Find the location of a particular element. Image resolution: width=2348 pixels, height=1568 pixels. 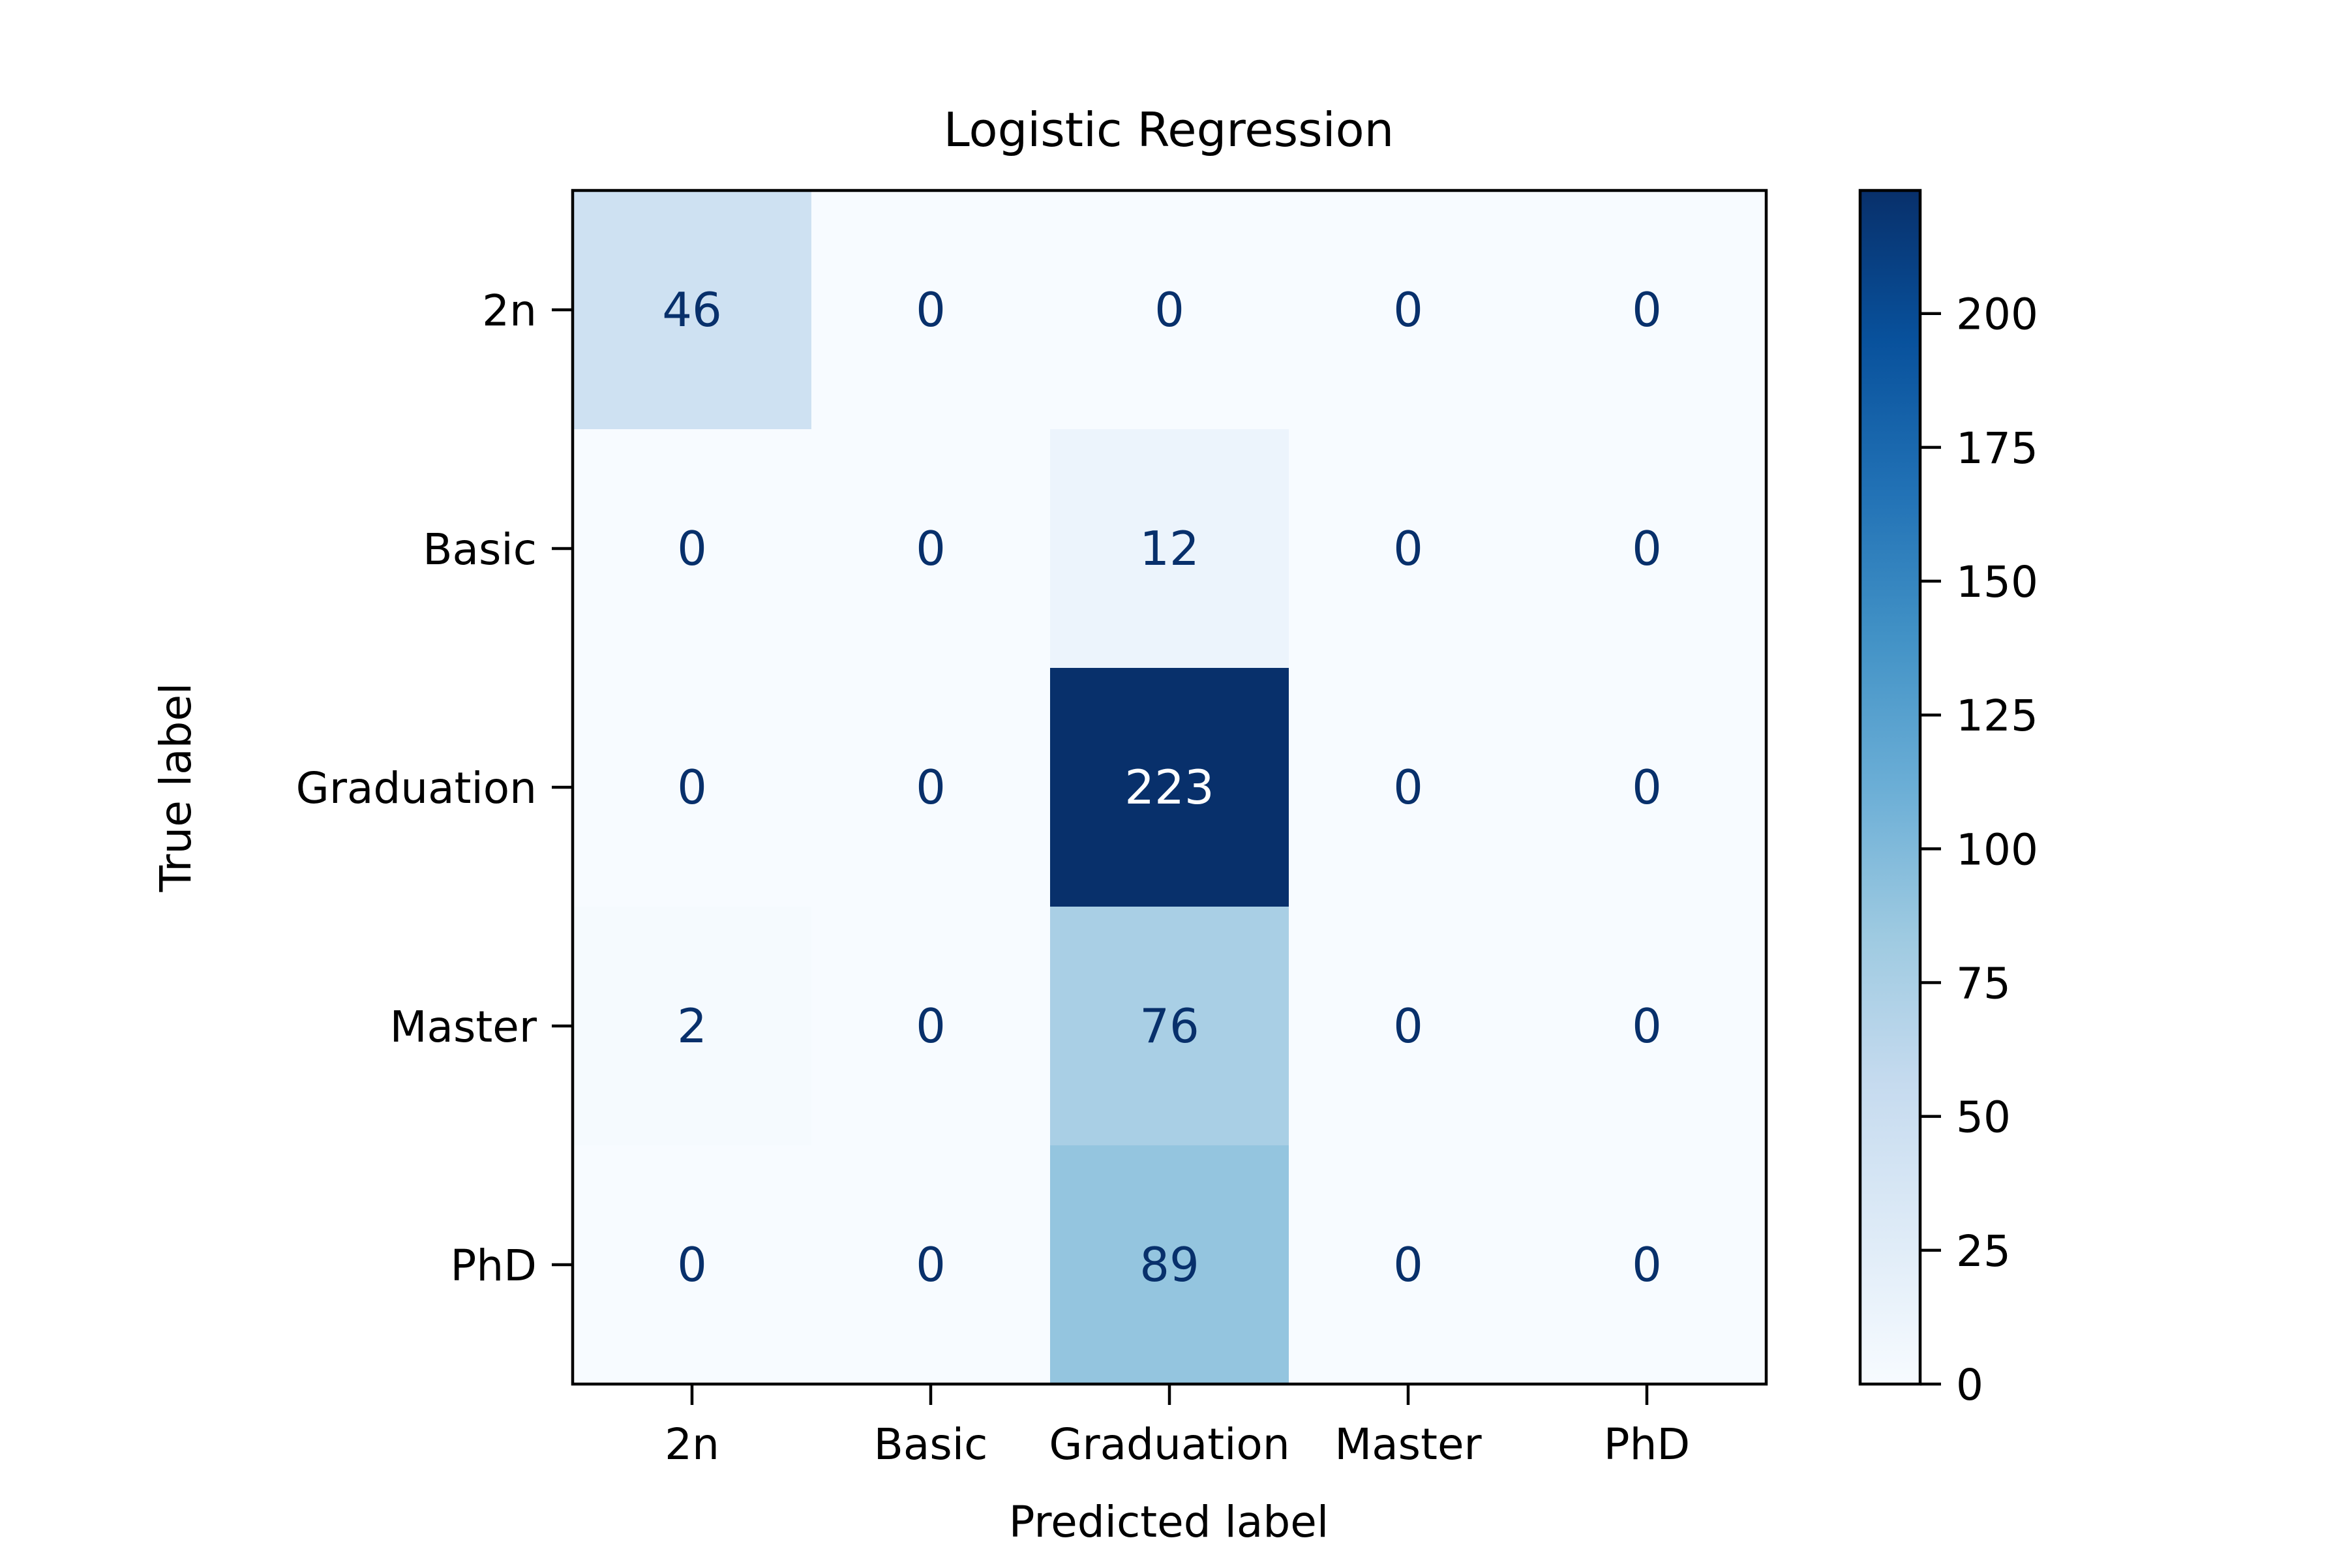

y-axis-label: True label is located at coordinates (176, 788).